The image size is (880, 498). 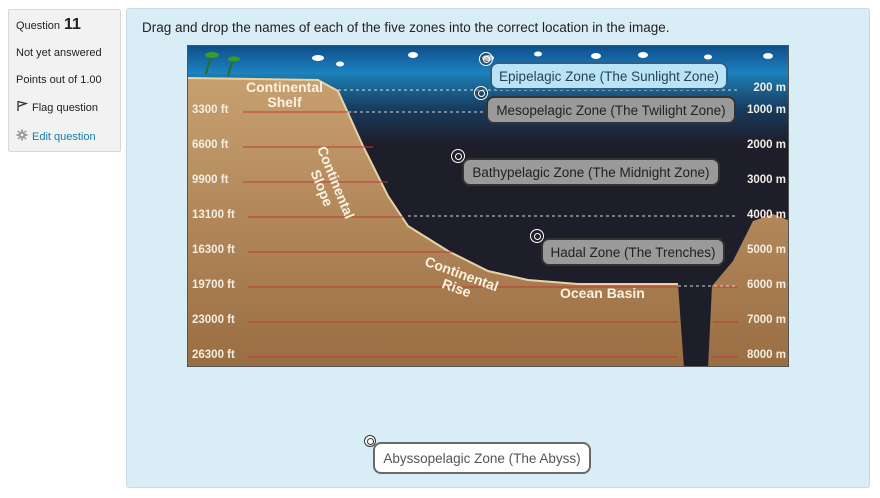 What do you see at coordinates (210, 145) in the screenshot?
I see `depth-label-ft-2: 6600 ft` at bounding box center [210, 145].